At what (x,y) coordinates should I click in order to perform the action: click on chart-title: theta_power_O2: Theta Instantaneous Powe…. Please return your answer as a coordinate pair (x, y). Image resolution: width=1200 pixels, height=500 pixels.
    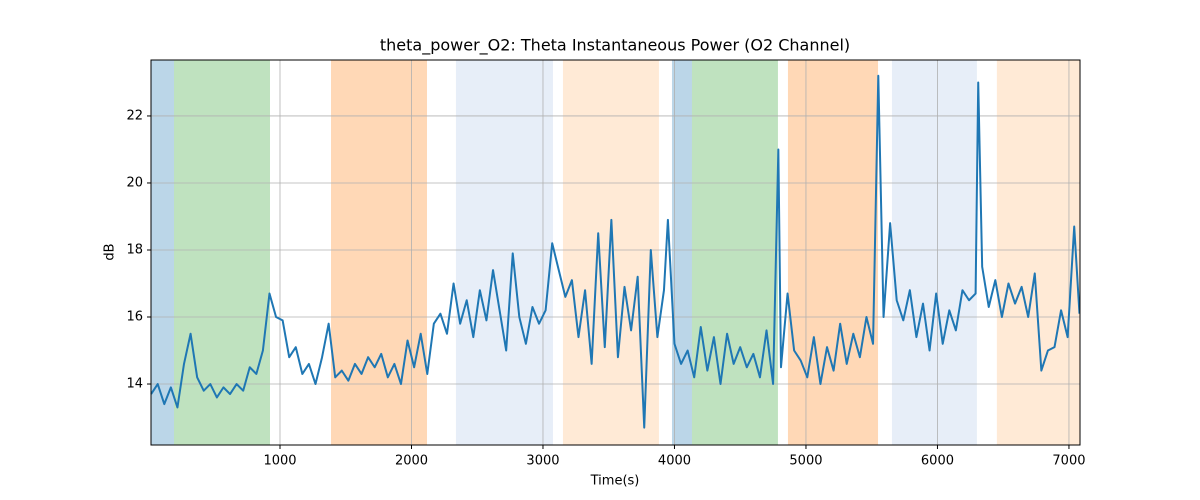
    Looking at the image, I should click on (615, 46).